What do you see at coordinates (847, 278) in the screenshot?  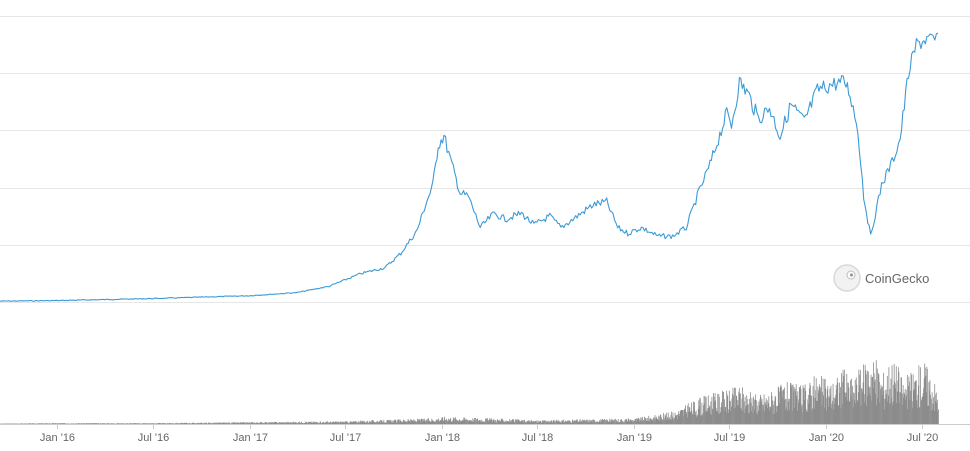 I see `coingecko-logo-icon` at bounding box center [847, 278].